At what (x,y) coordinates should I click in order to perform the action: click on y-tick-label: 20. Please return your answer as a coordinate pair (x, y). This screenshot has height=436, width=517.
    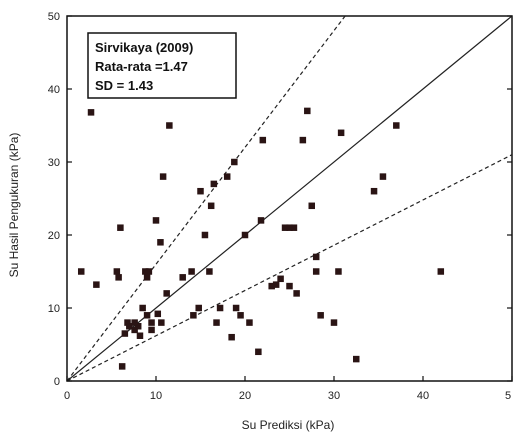
    Looking at the image, I should click on (54, 236).